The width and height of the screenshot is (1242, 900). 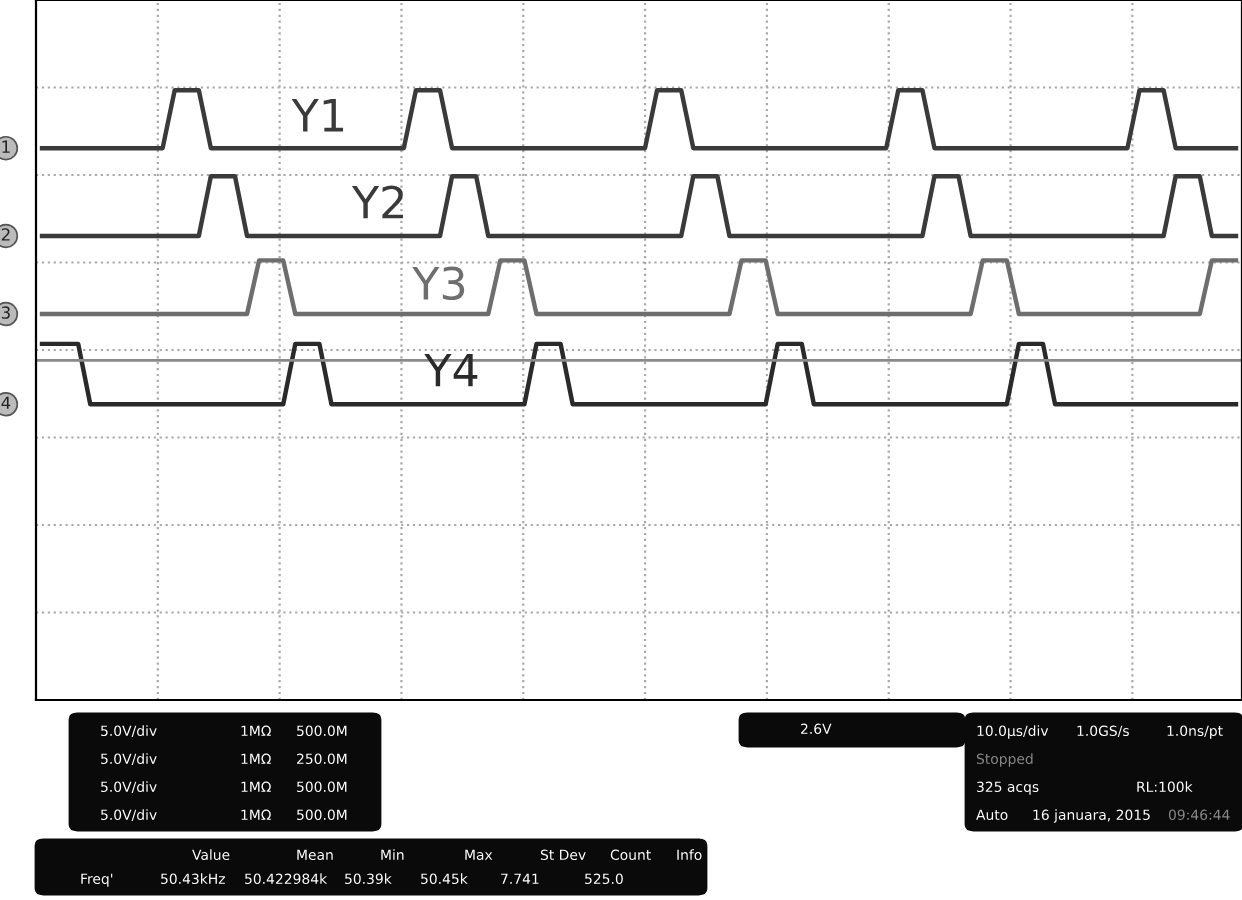 What do you see at coordinates (5, 234) in the screenshot?
I see `text: 2` at bounding box center [5, 234].